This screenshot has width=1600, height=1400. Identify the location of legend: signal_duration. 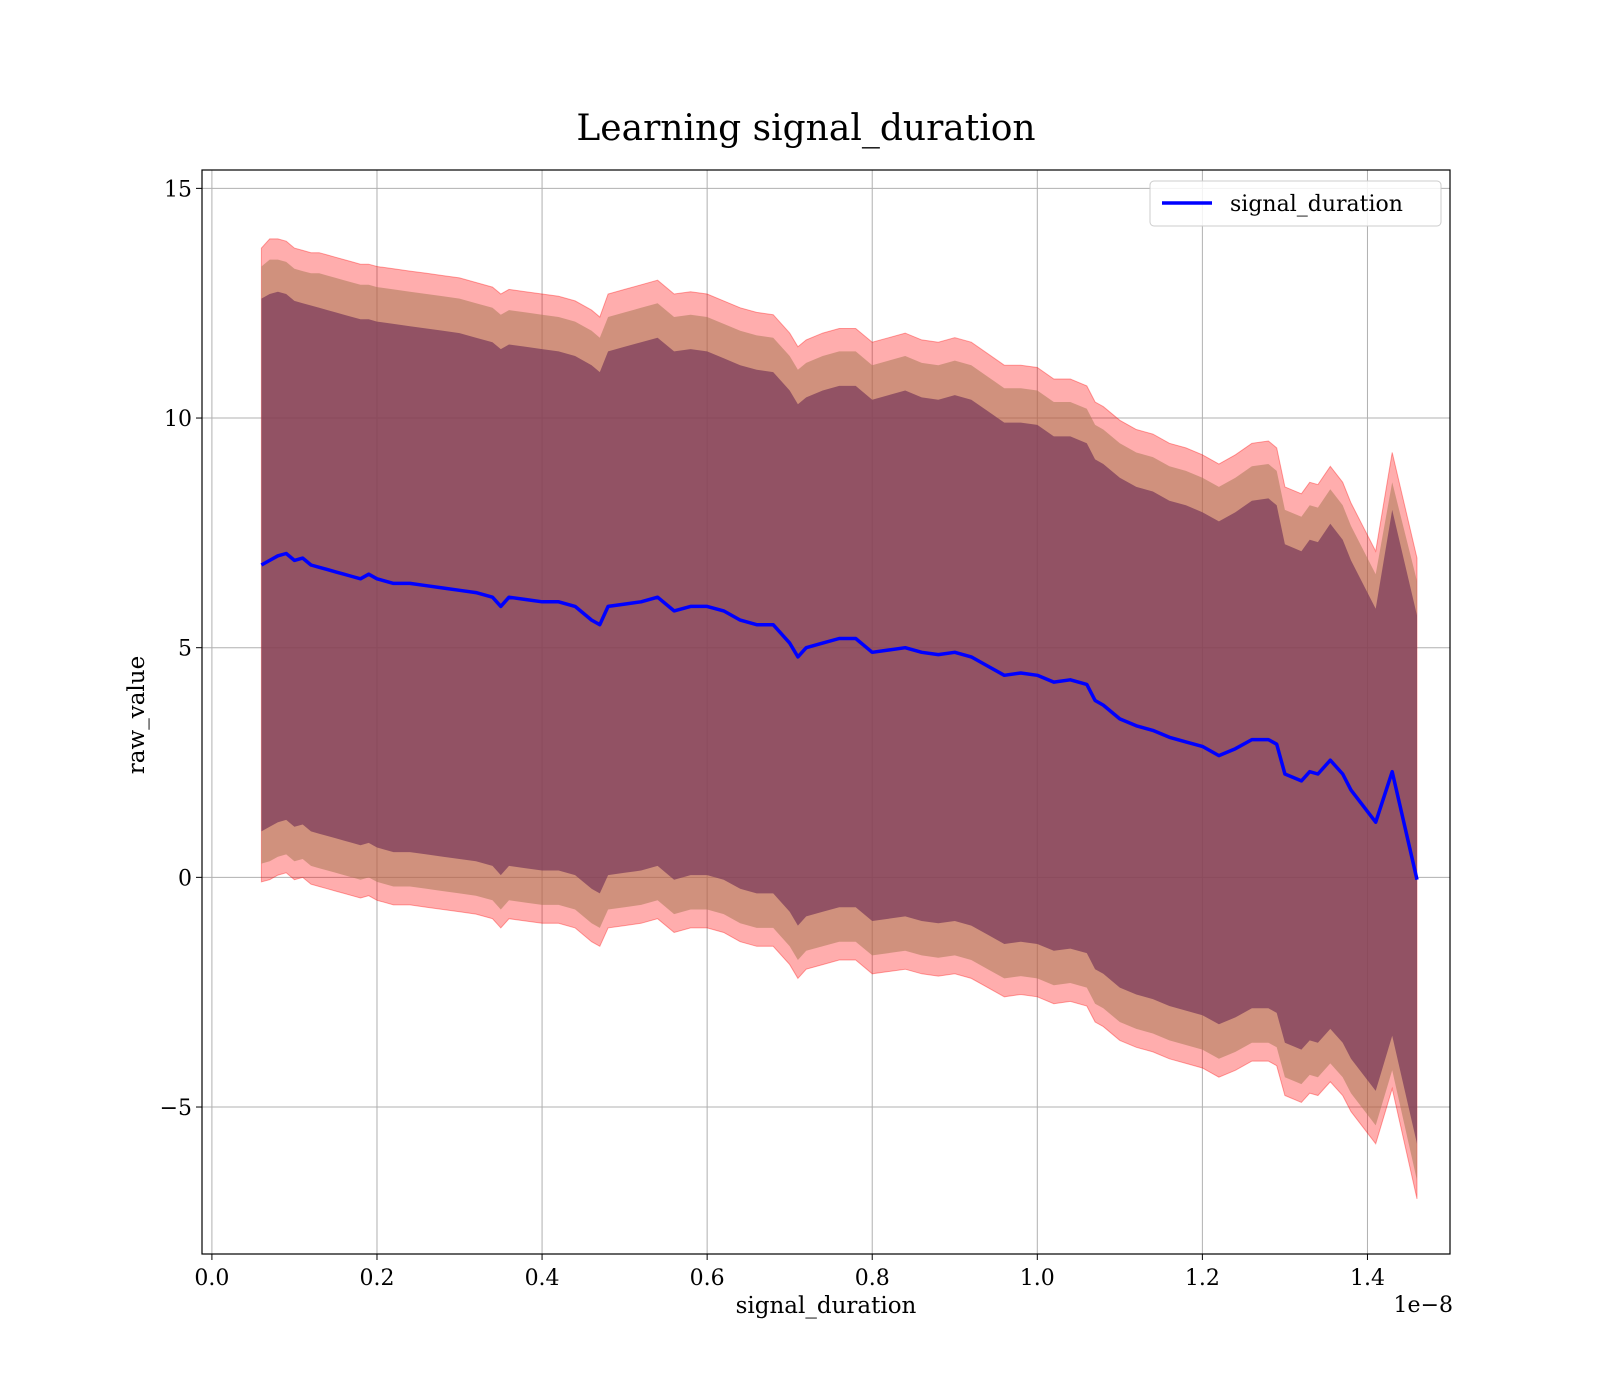
(1295, 203).